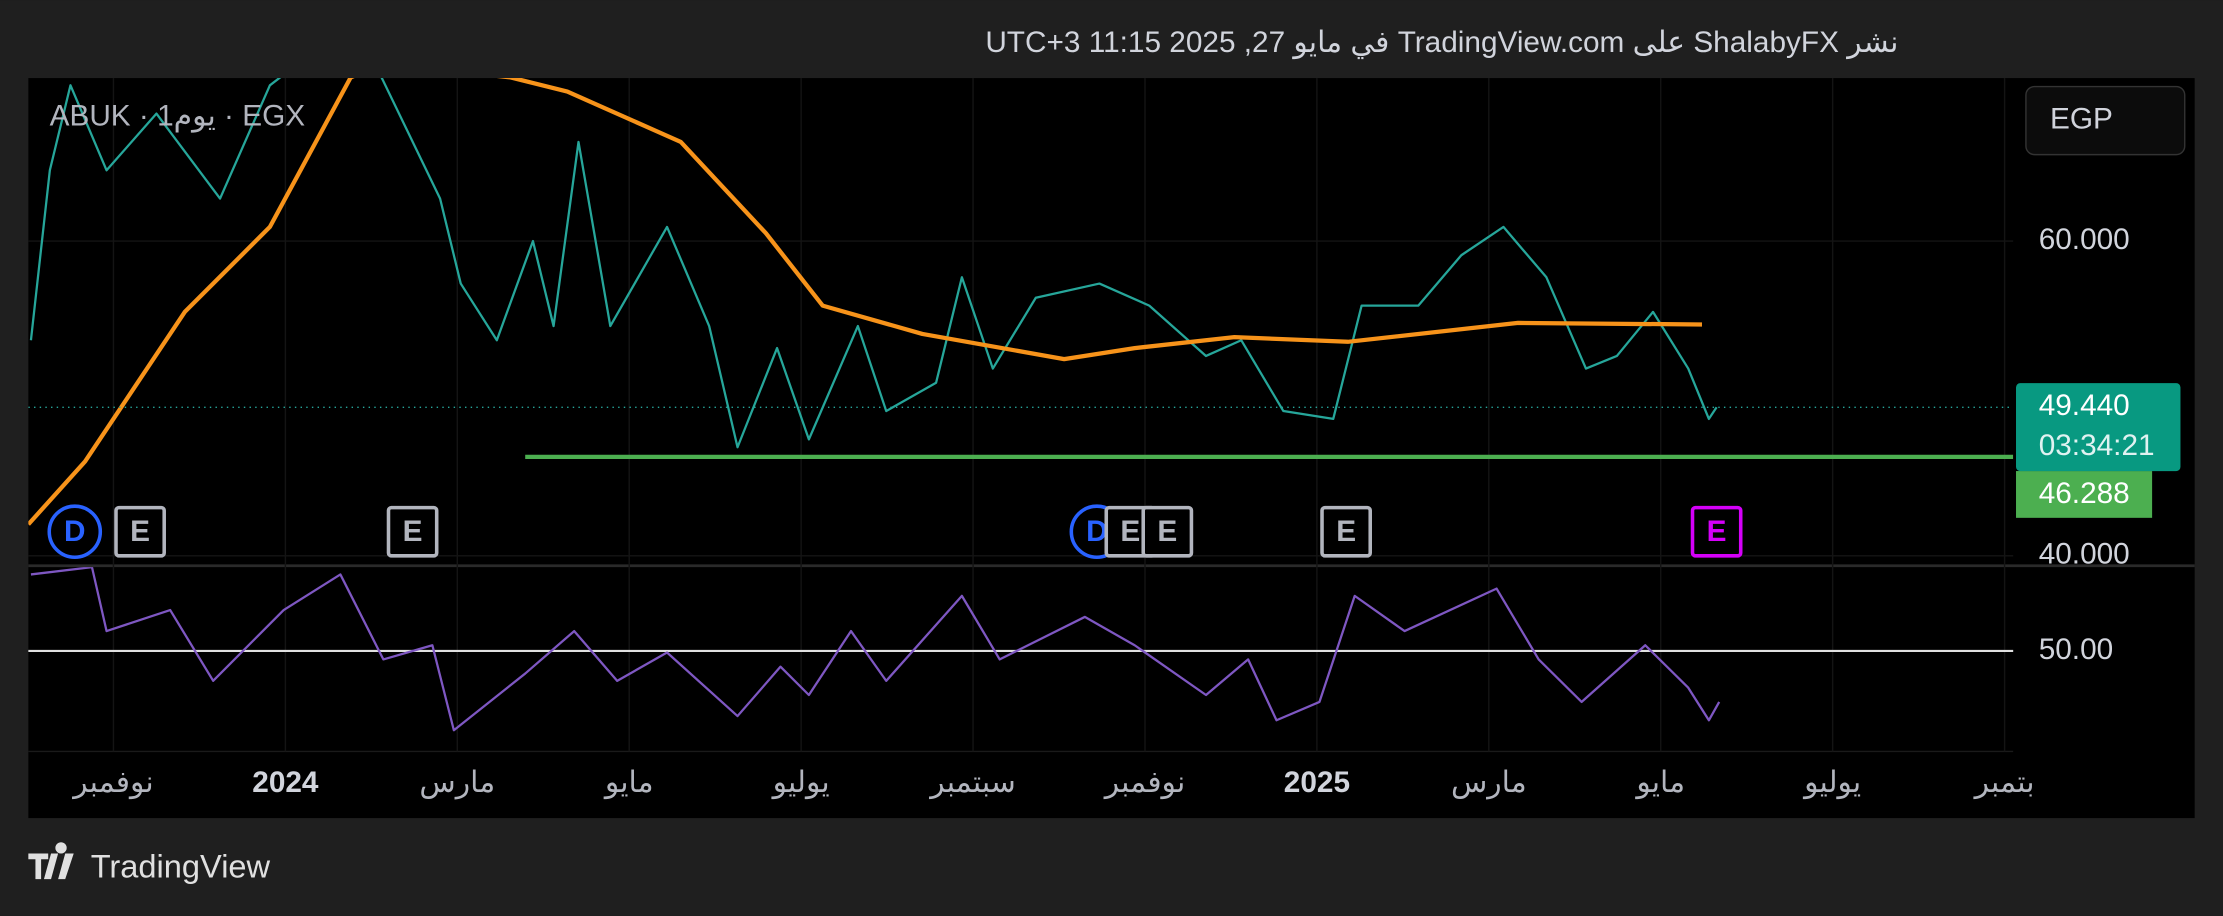  What do you see at coordinates (2098, 427) in the screenshot?
I see `last-price-tag` at bounding box center [2098, 427].